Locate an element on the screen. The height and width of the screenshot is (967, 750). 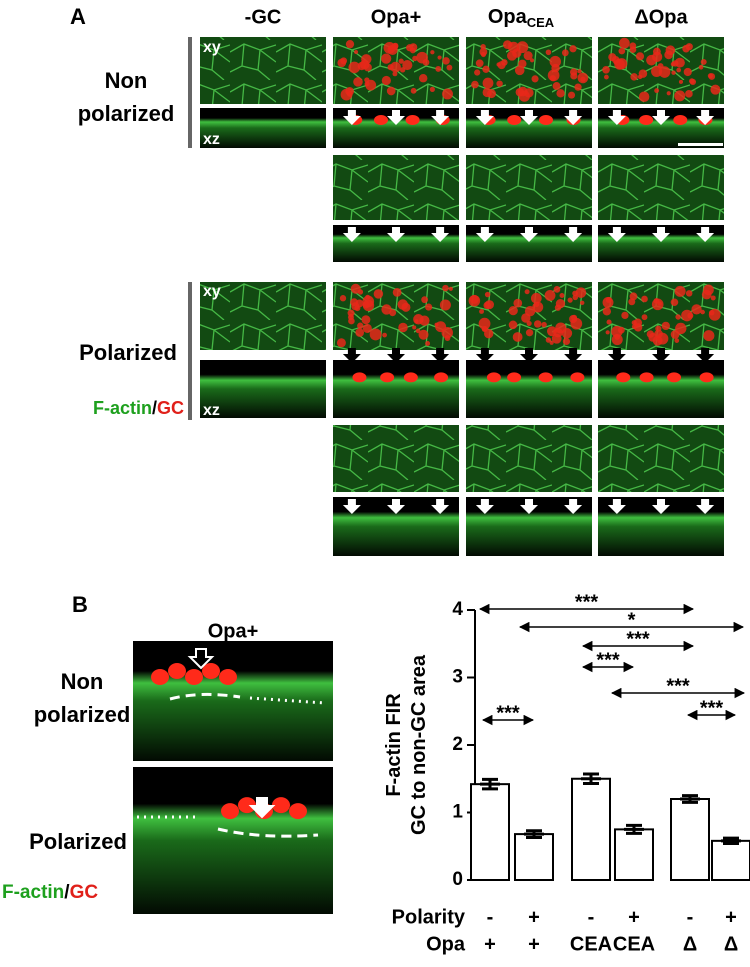
bar is located at coordinates (534, 857).